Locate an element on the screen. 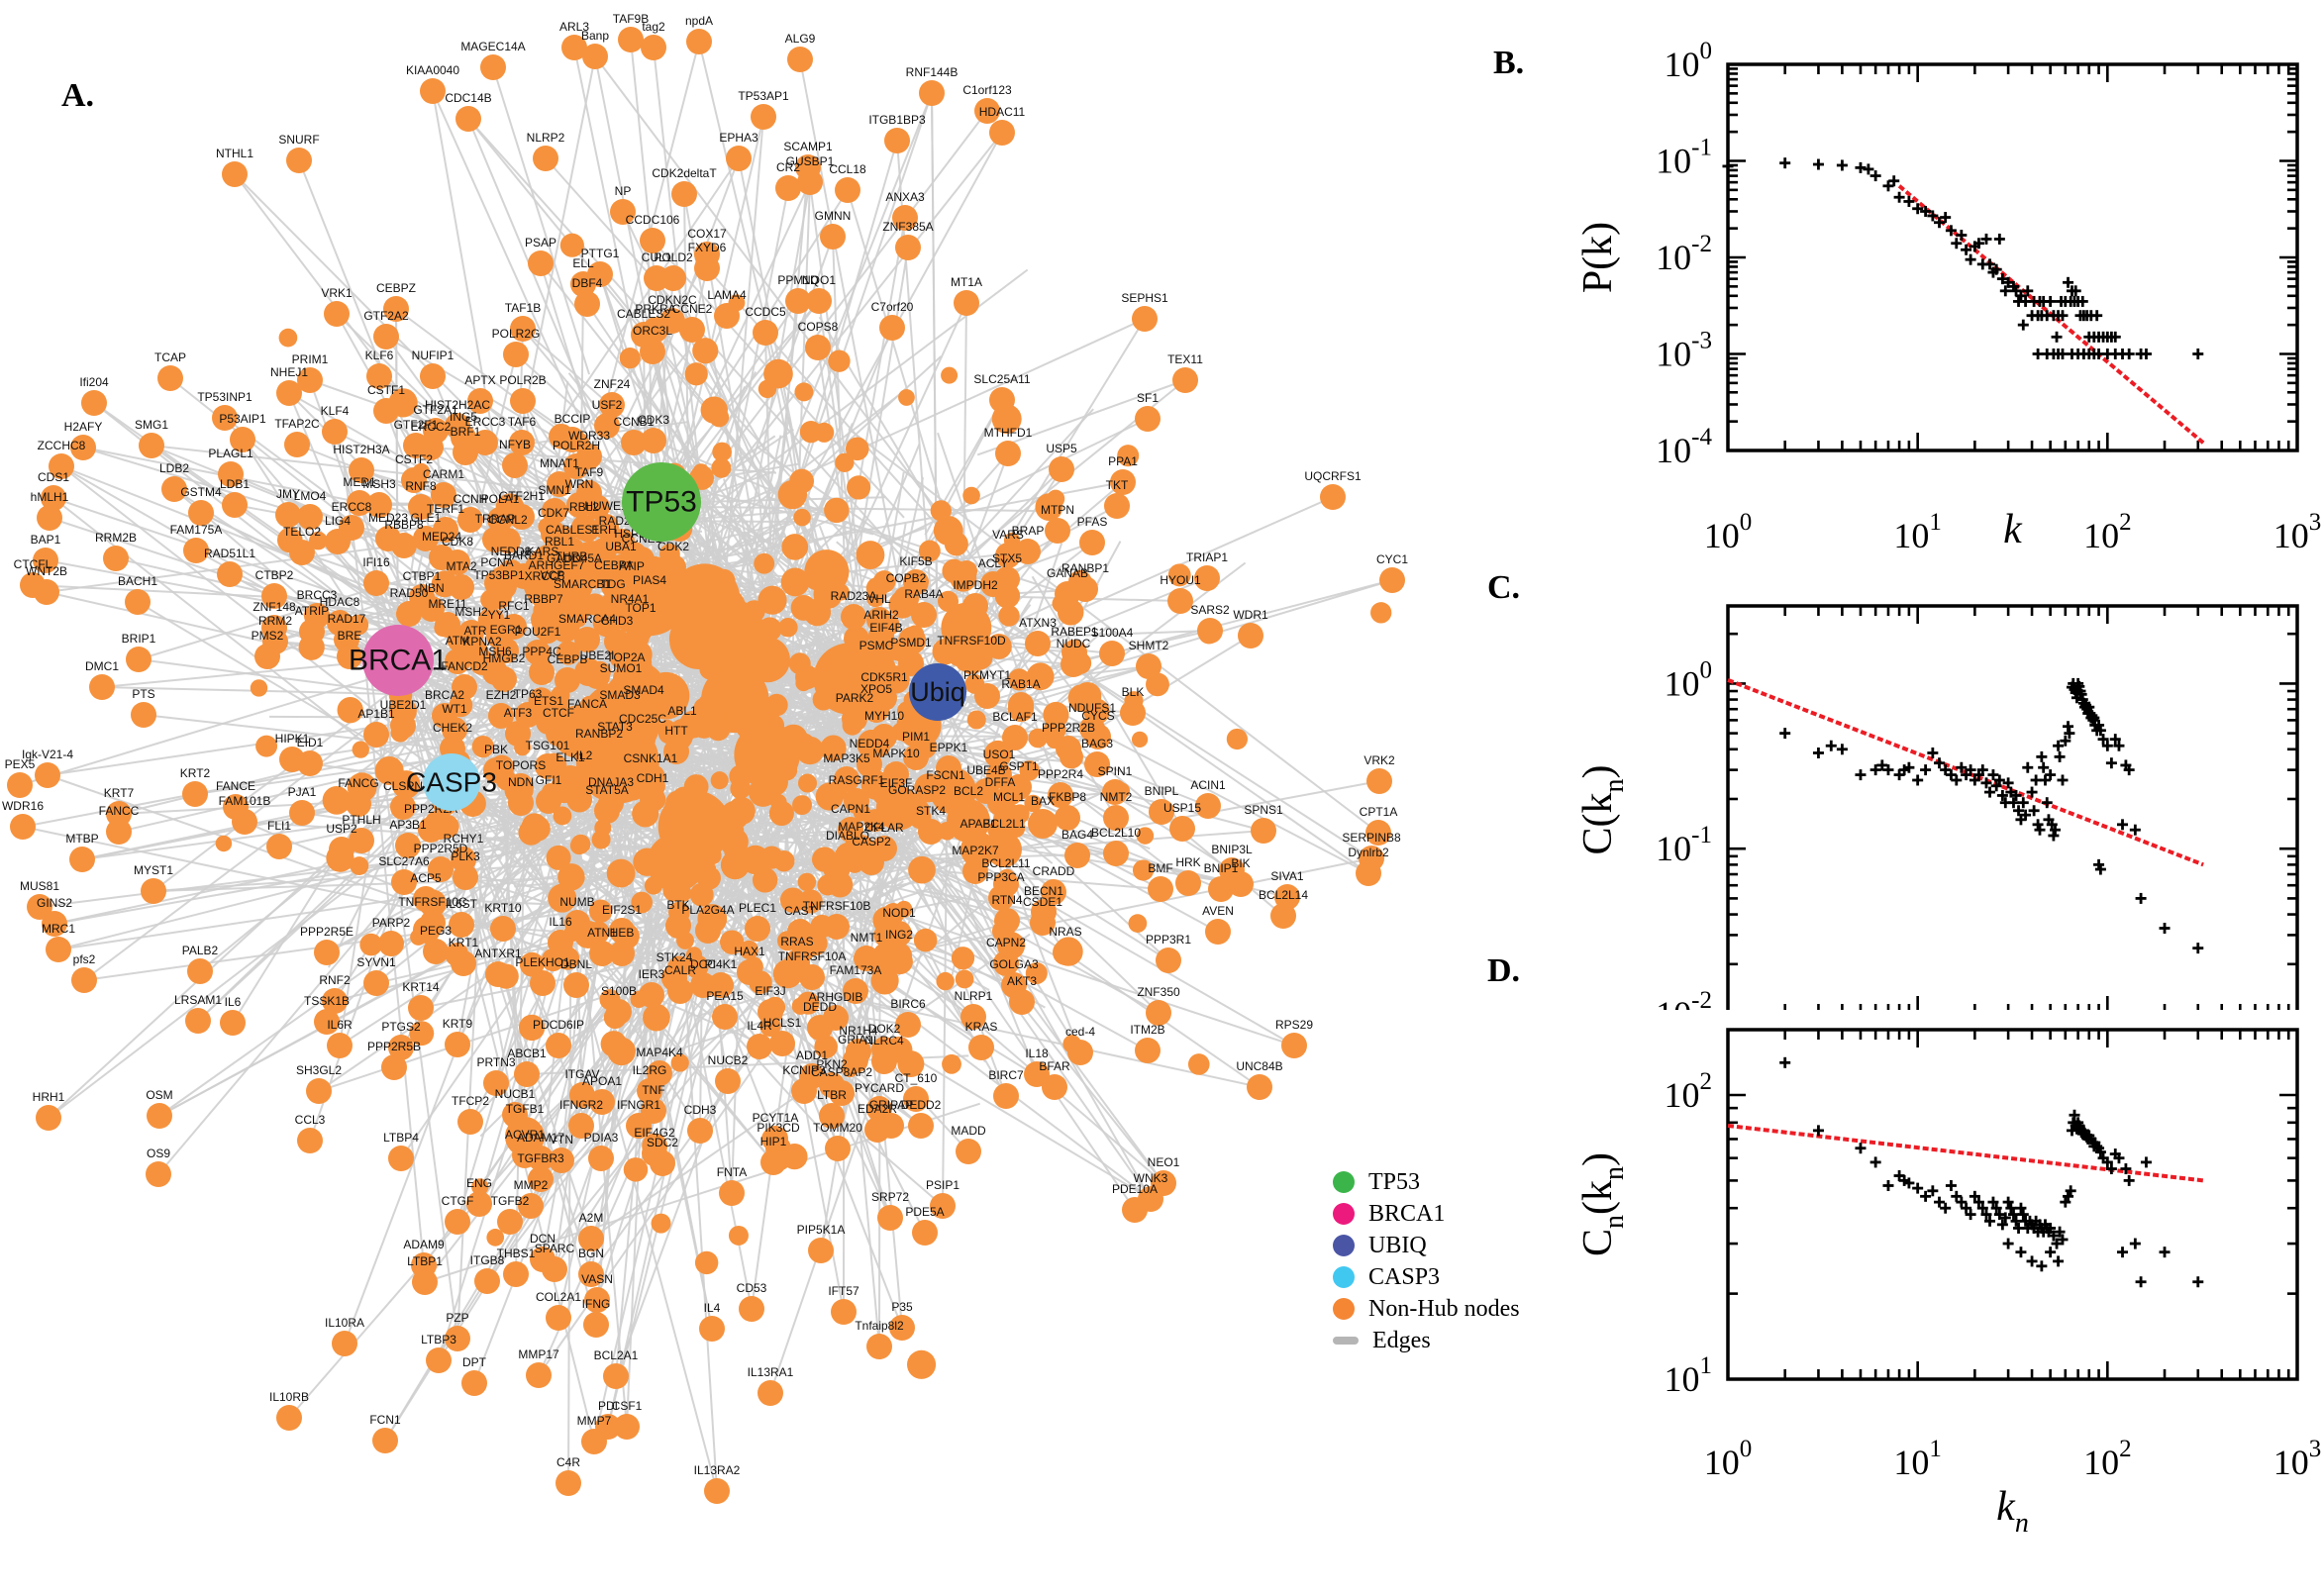 This screenshot has height=1596, width=2323. network-node-label: APTX is located at coordinates (480, 380).